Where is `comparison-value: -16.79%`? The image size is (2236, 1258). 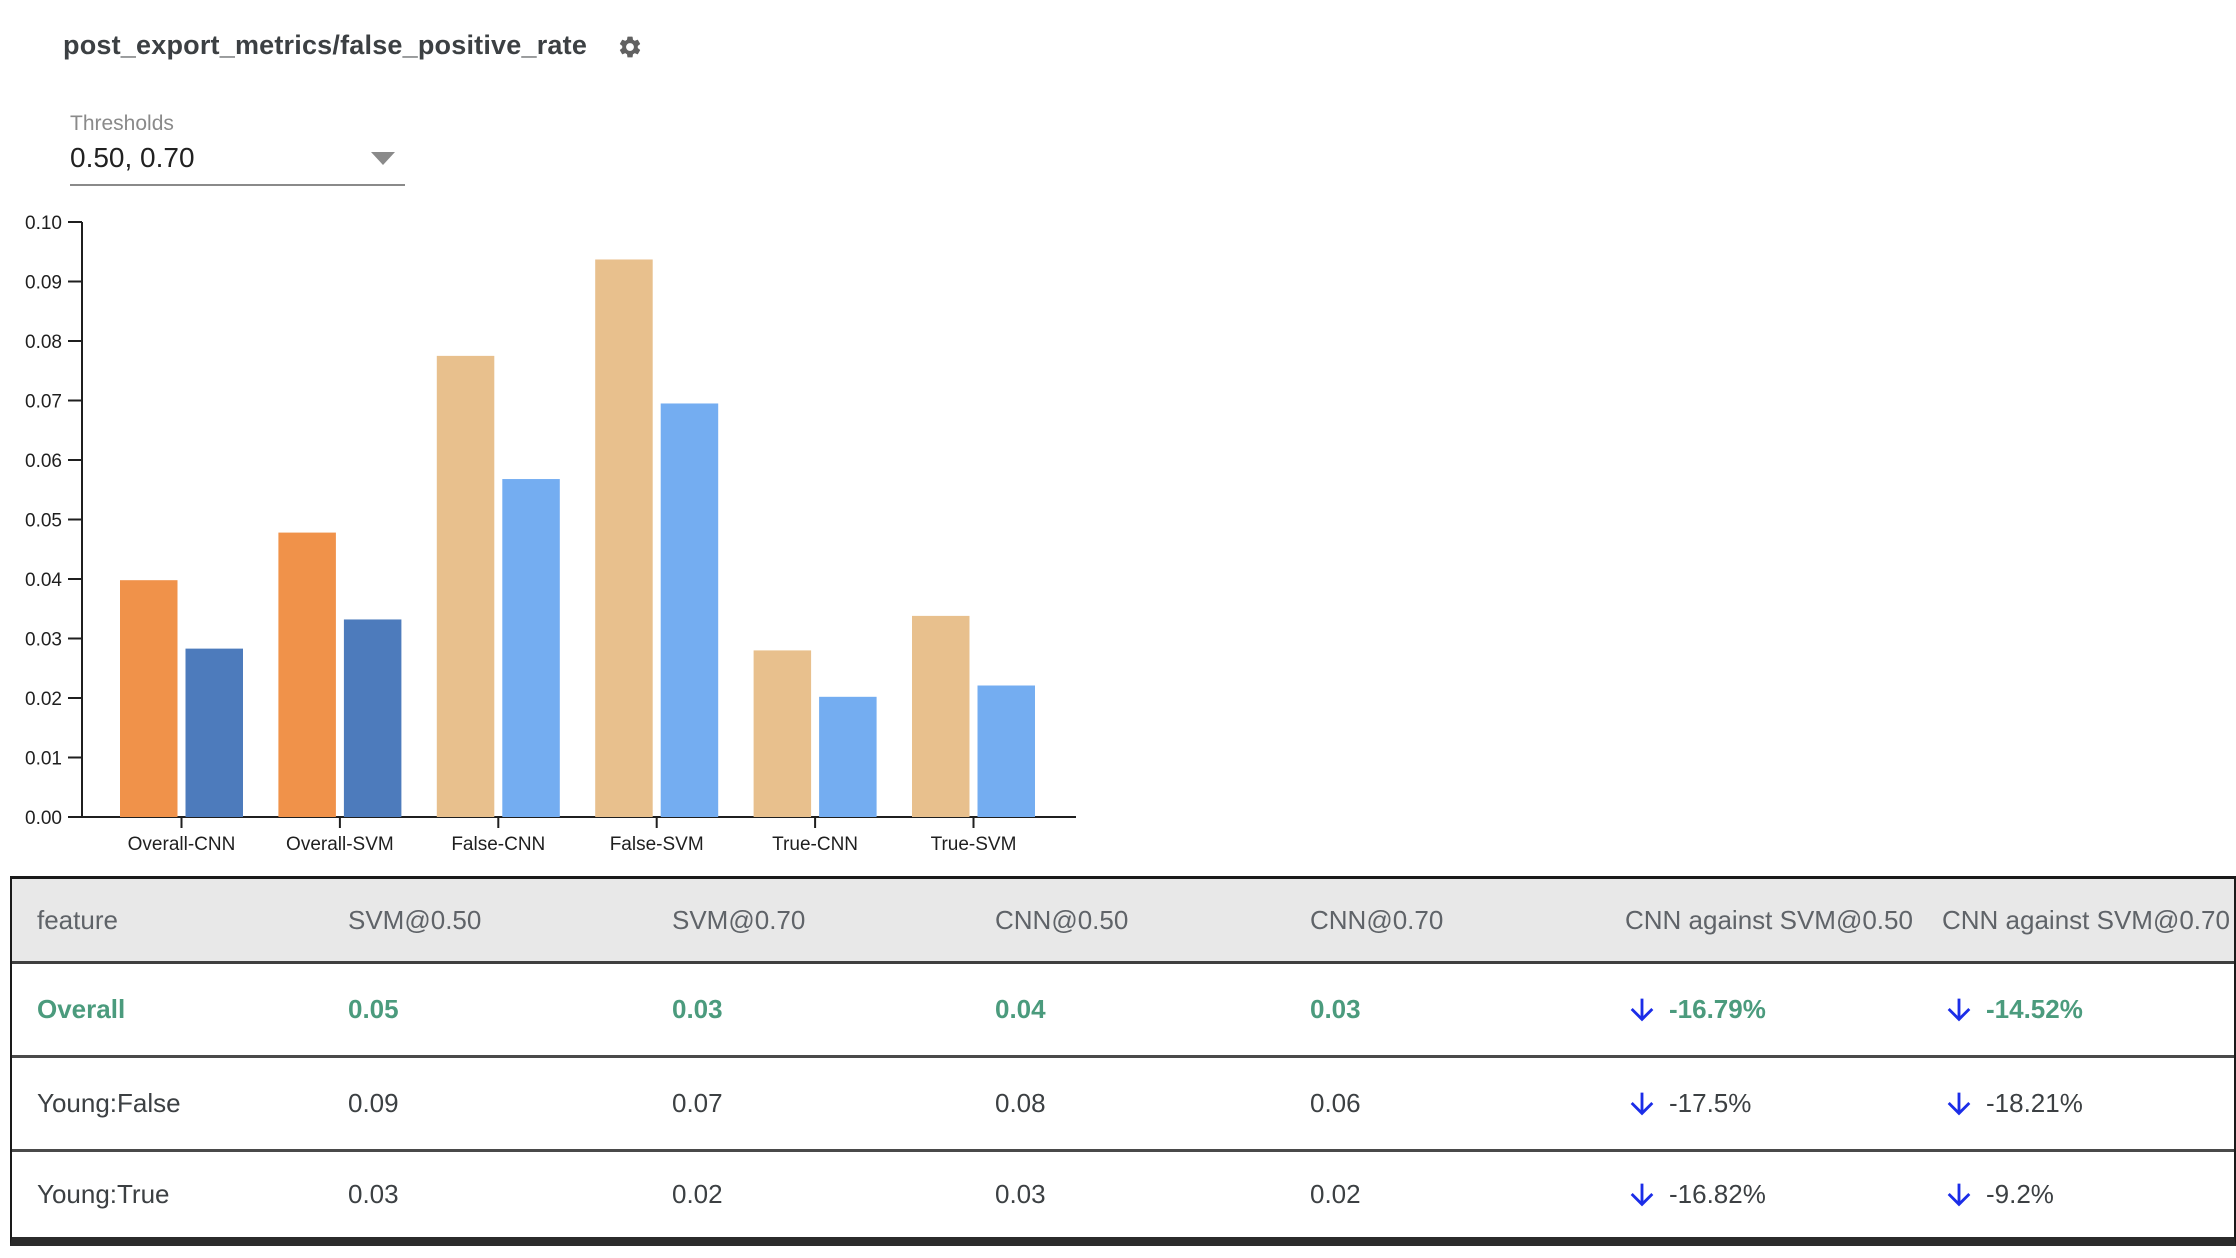 comparison-value: -16.79% is located at coordinates (1717, 1009).